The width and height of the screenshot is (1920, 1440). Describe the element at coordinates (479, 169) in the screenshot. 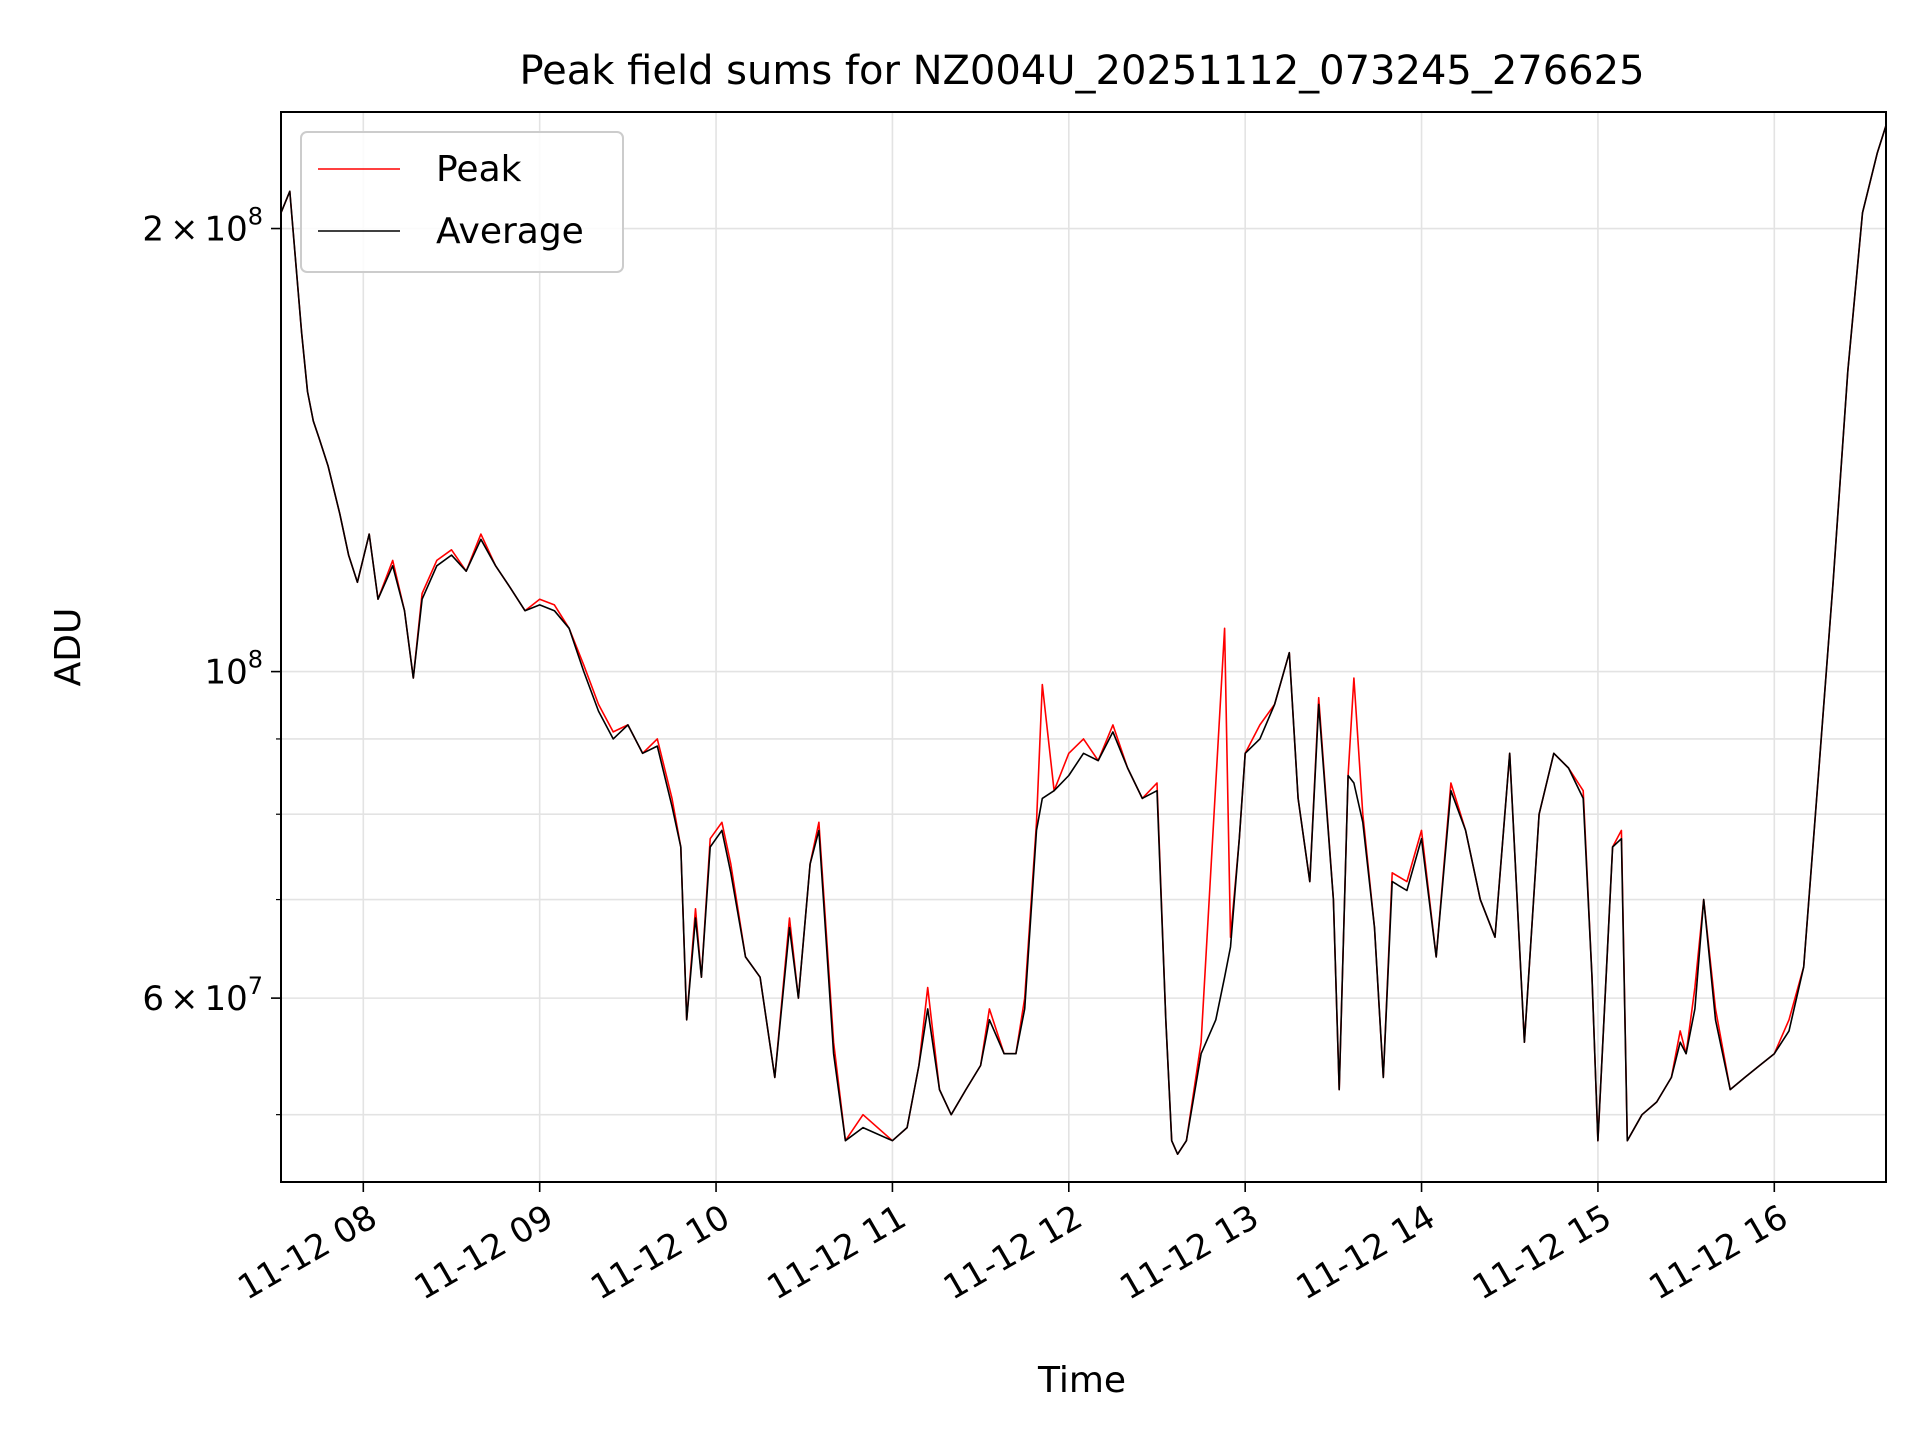

I see `legend-peak-label: Peak` at that location.